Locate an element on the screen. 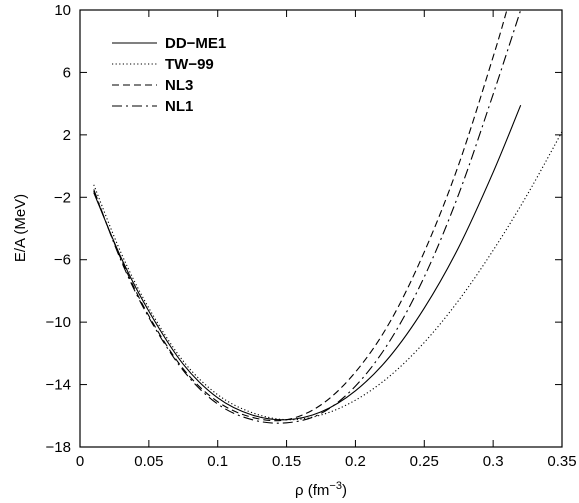 This screenshot has width=579, height=503. x-tick-label: 0.25 is located at coordinates (424, 461).